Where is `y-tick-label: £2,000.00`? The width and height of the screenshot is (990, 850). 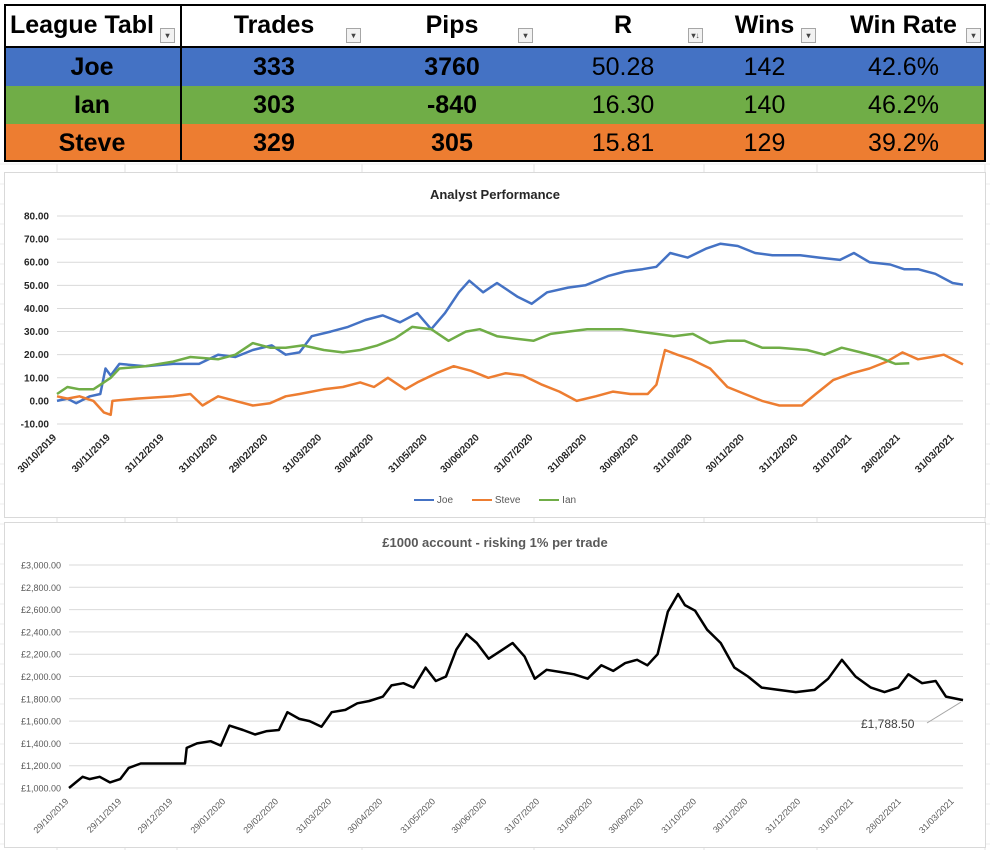 y-tick-label: £2,000.00 is located at coordinates (41, 677).